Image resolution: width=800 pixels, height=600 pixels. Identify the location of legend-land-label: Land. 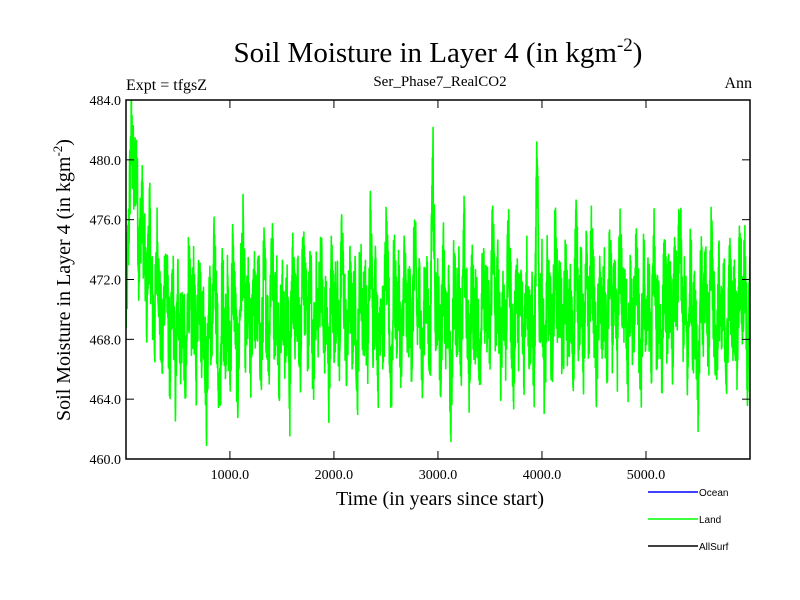
(710, 520).